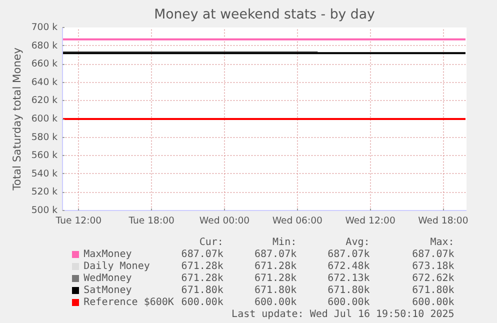 The height and width of the screenshot is (323, 497). What do you see at coordinates (370, 221) in the screenshot?
I see `x-tick-label: Wed 12:00` at bounding box center [370, 221].